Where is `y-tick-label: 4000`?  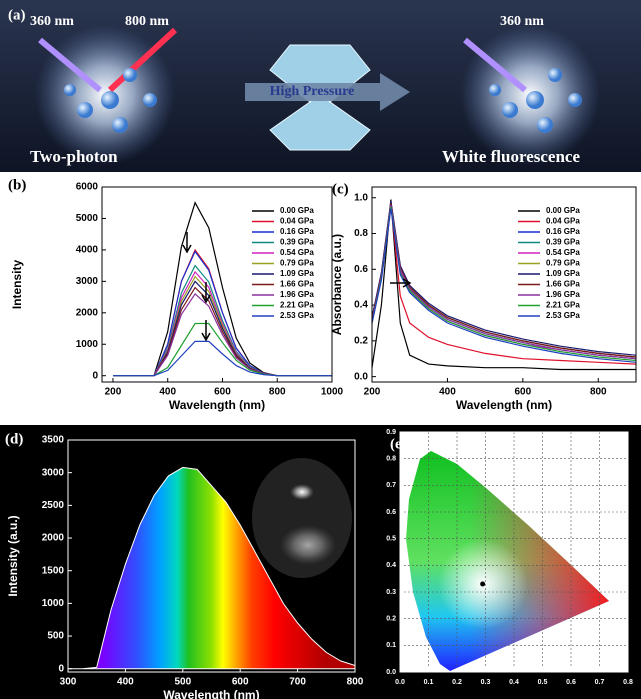 y-tick-label: 4000 is located at coordinates (87, 250).